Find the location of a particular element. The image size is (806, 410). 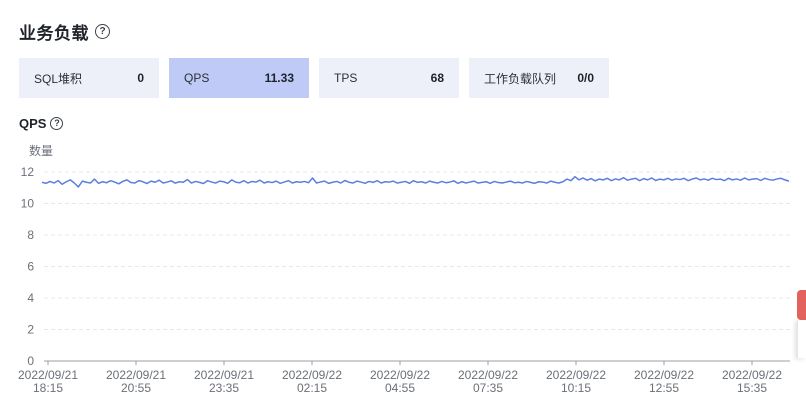

x-tick-label-time: 20:55 is located at coordinates (136, 388).